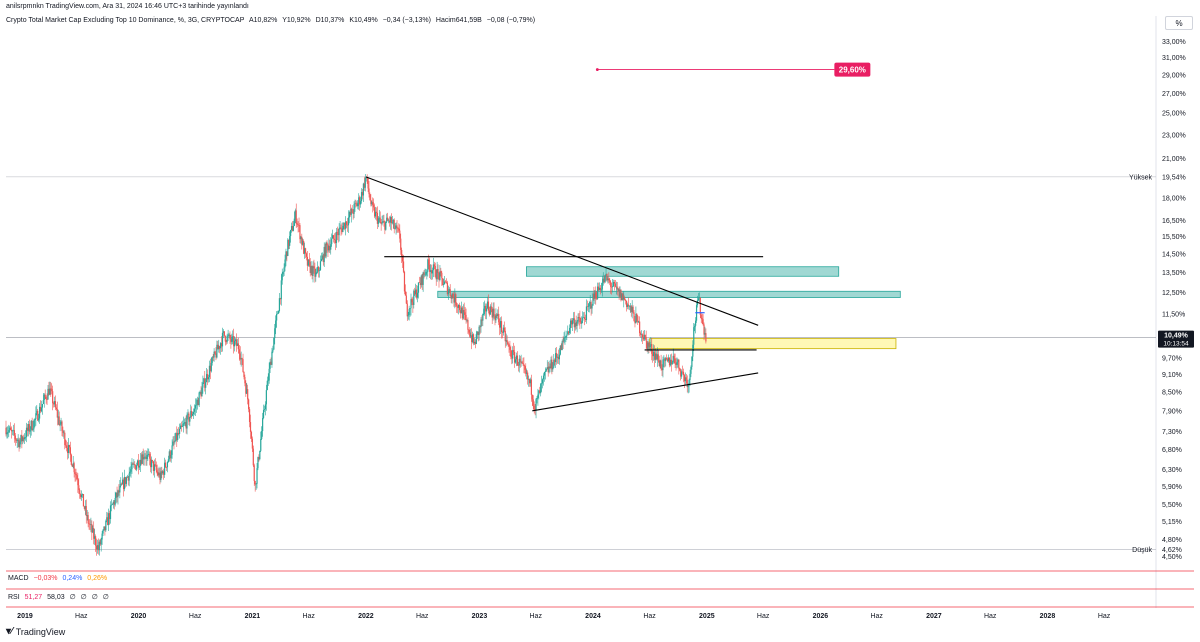 Image resolution: width=1200 pixels, height=642 pixels. I want to click on y-tick-label: 8,50%, so click(1172, 392).